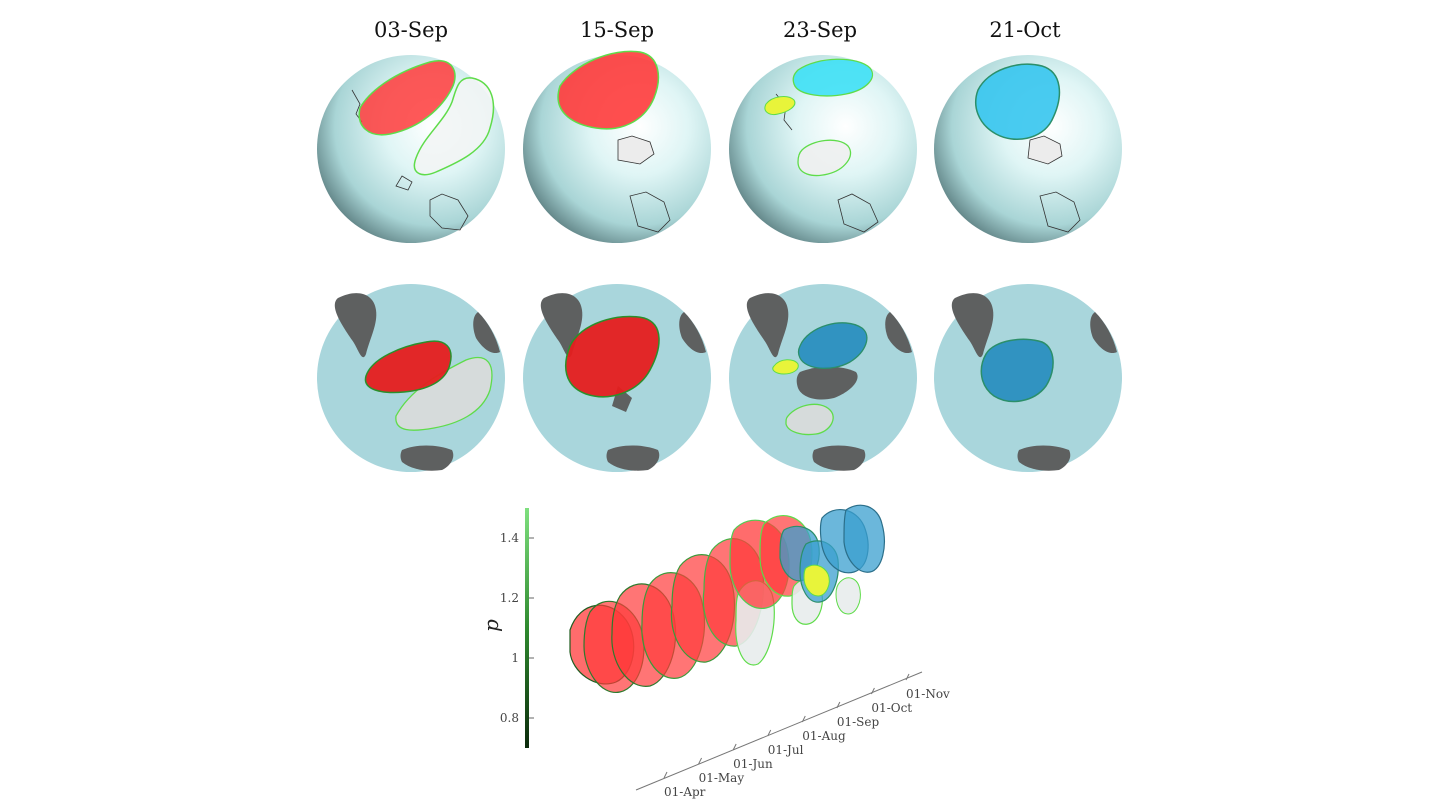  Describe the element at coordinates (727, 598) in the screenshot. I see `contour-stack` at that location.